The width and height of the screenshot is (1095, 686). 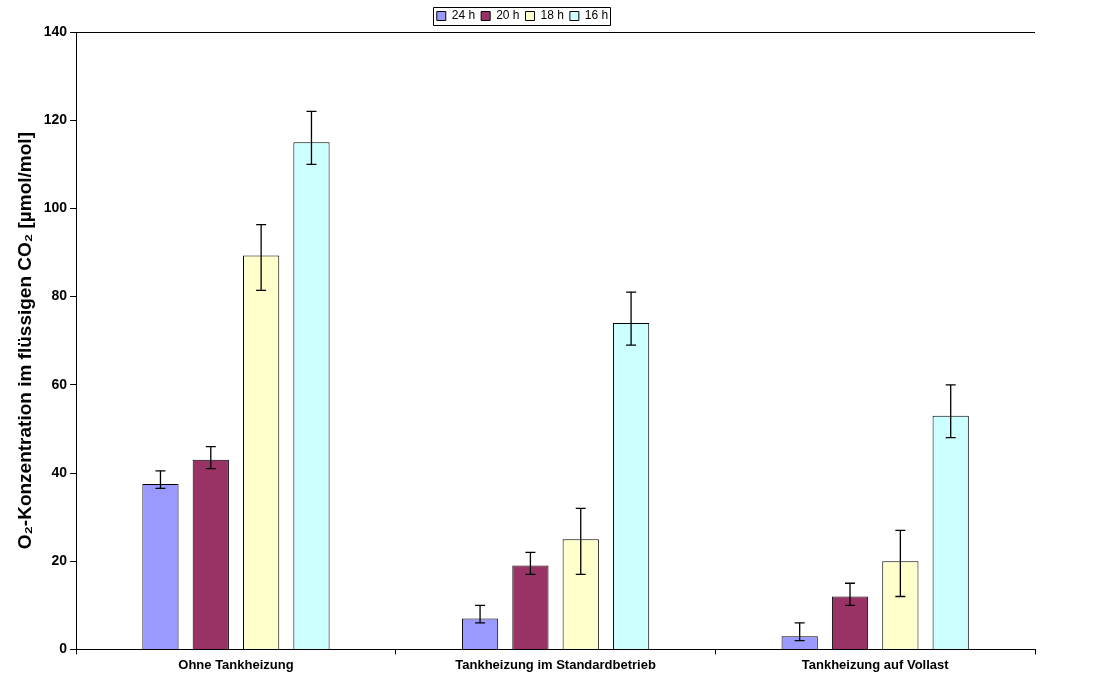 I want to click on legend-label: 20 h, so click(x=508, y=15).